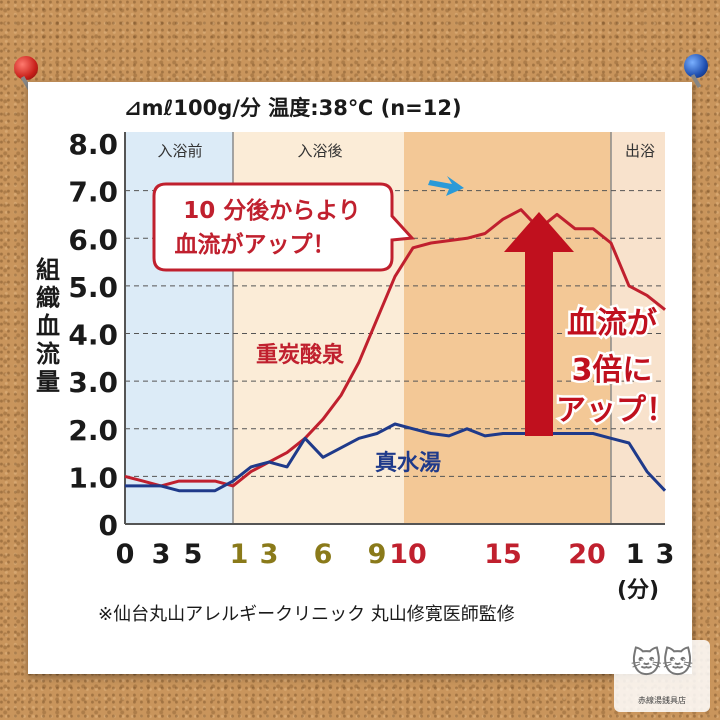  What do you see at coordinates (108, 525) in the screenshot?
I see `y-tick-label-0: 0` at bounding box center [108, 525].